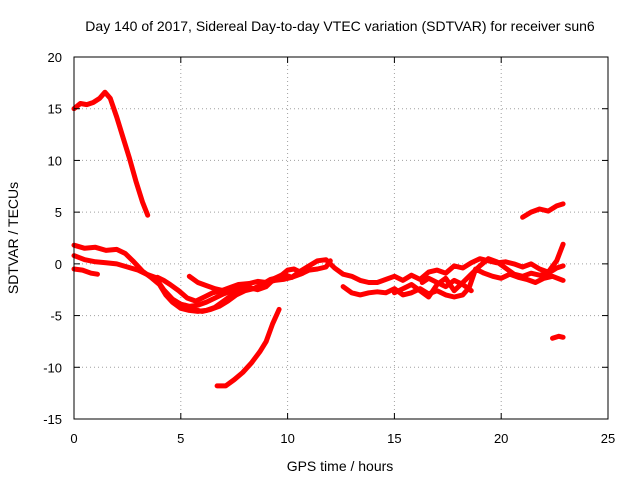  I want to click on y-tick-label: 15, so click(55, 109).